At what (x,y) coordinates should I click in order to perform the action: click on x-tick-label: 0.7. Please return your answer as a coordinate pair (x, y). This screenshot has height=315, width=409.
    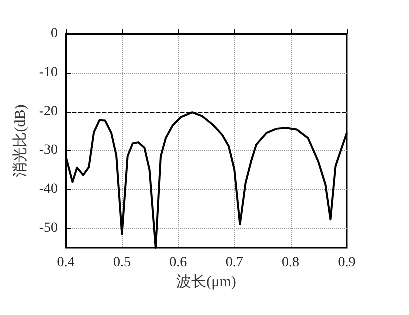
    Looking at the image, I should click on (235, 263).